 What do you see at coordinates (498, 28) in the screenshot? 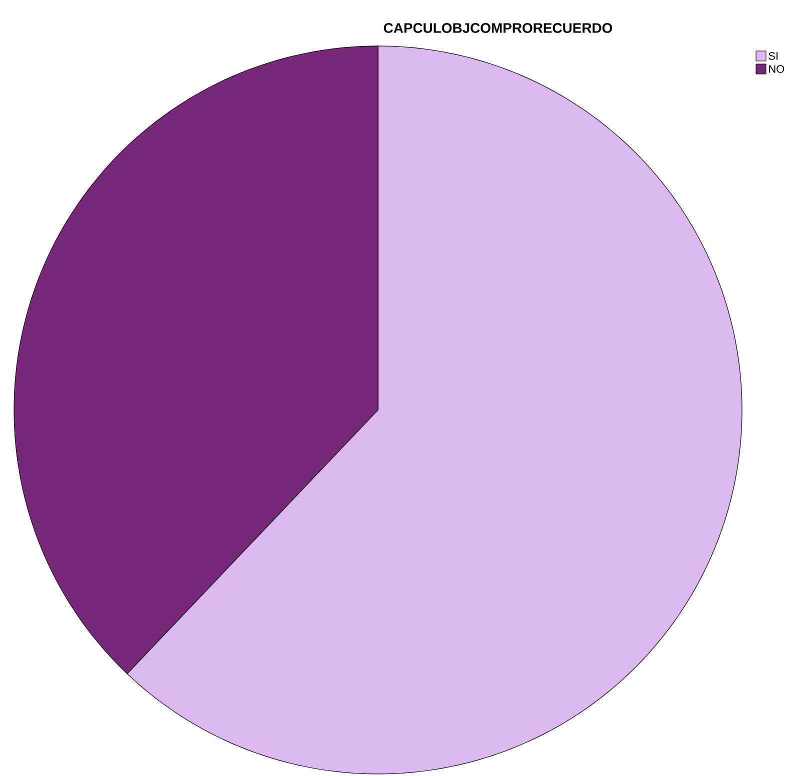
I see `chart-title: CAPCULOBJCOMPRORECUERDO` at bounding box center [498, 28].